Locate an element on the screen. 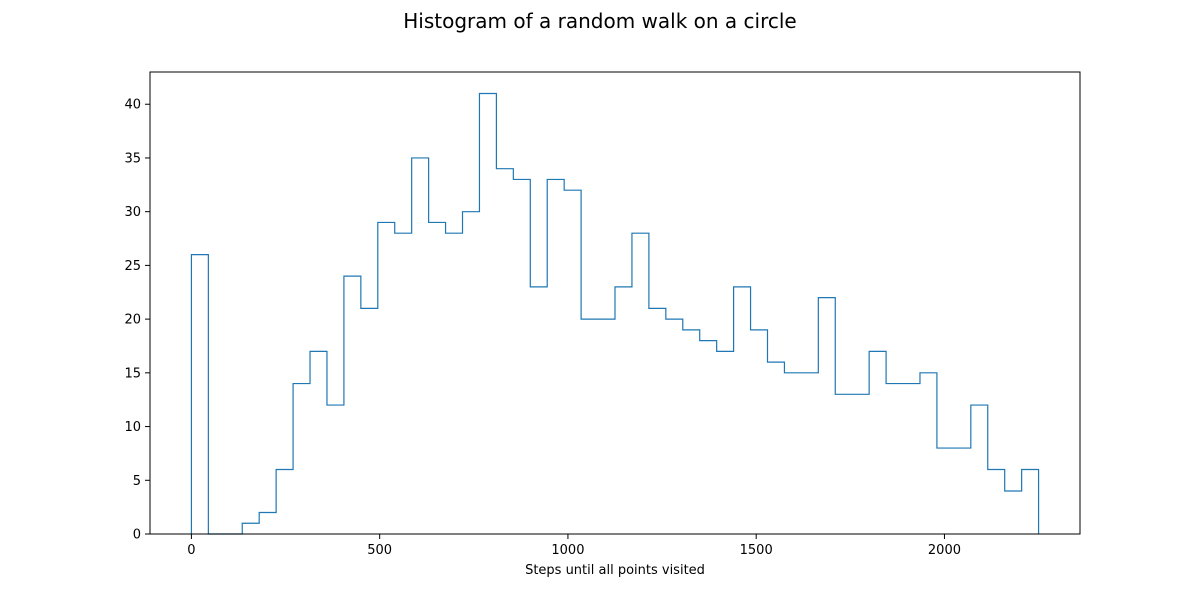 This screenshot has width=1200, height=600. y-tick-label: 25 is located at coordinates (132, 266).